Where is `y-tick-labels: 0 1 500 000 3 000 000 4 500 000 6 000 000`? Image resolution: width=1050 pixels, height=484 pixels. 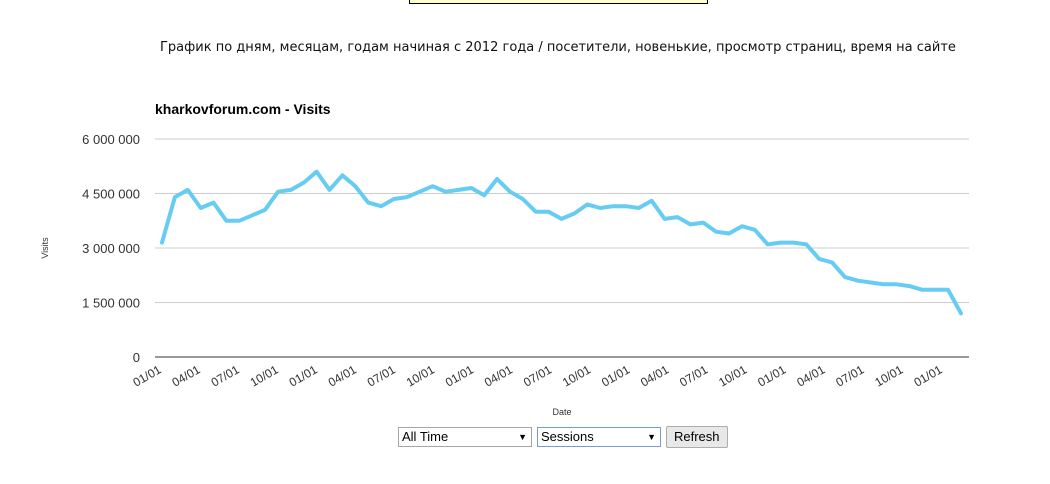 y-tick-labels: 0 1 500 000 3 000 000 4 500 000 6 000 000 is located at coordinates (111, 248).